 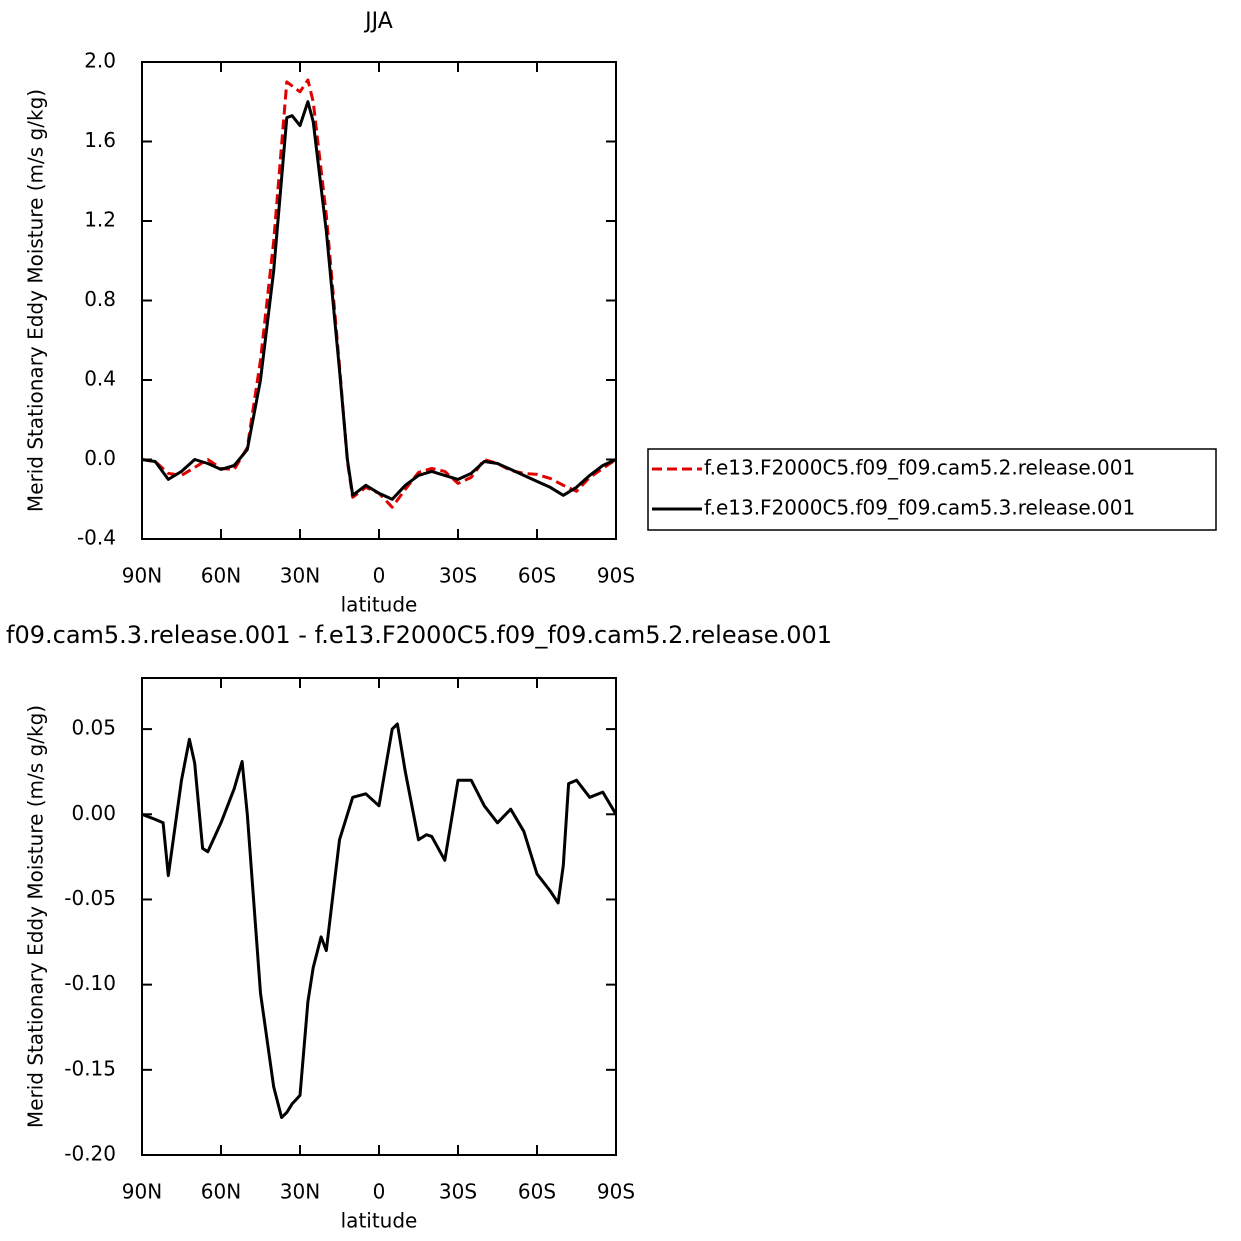 What do you see at coordinates (100, 140) in the screenshot?
I see `y-tick-label: 1.6` at bounding box center [100, 140].